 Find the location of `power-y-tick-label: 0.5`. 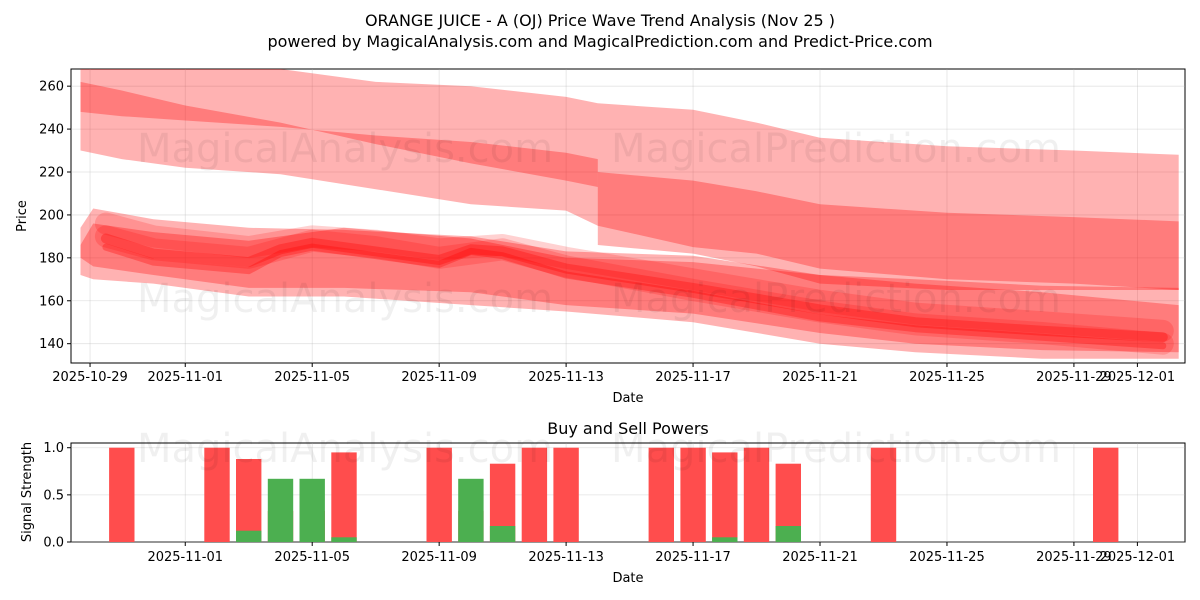

power-y-tick-label: 0.5 is located at coordinates (53, 495).